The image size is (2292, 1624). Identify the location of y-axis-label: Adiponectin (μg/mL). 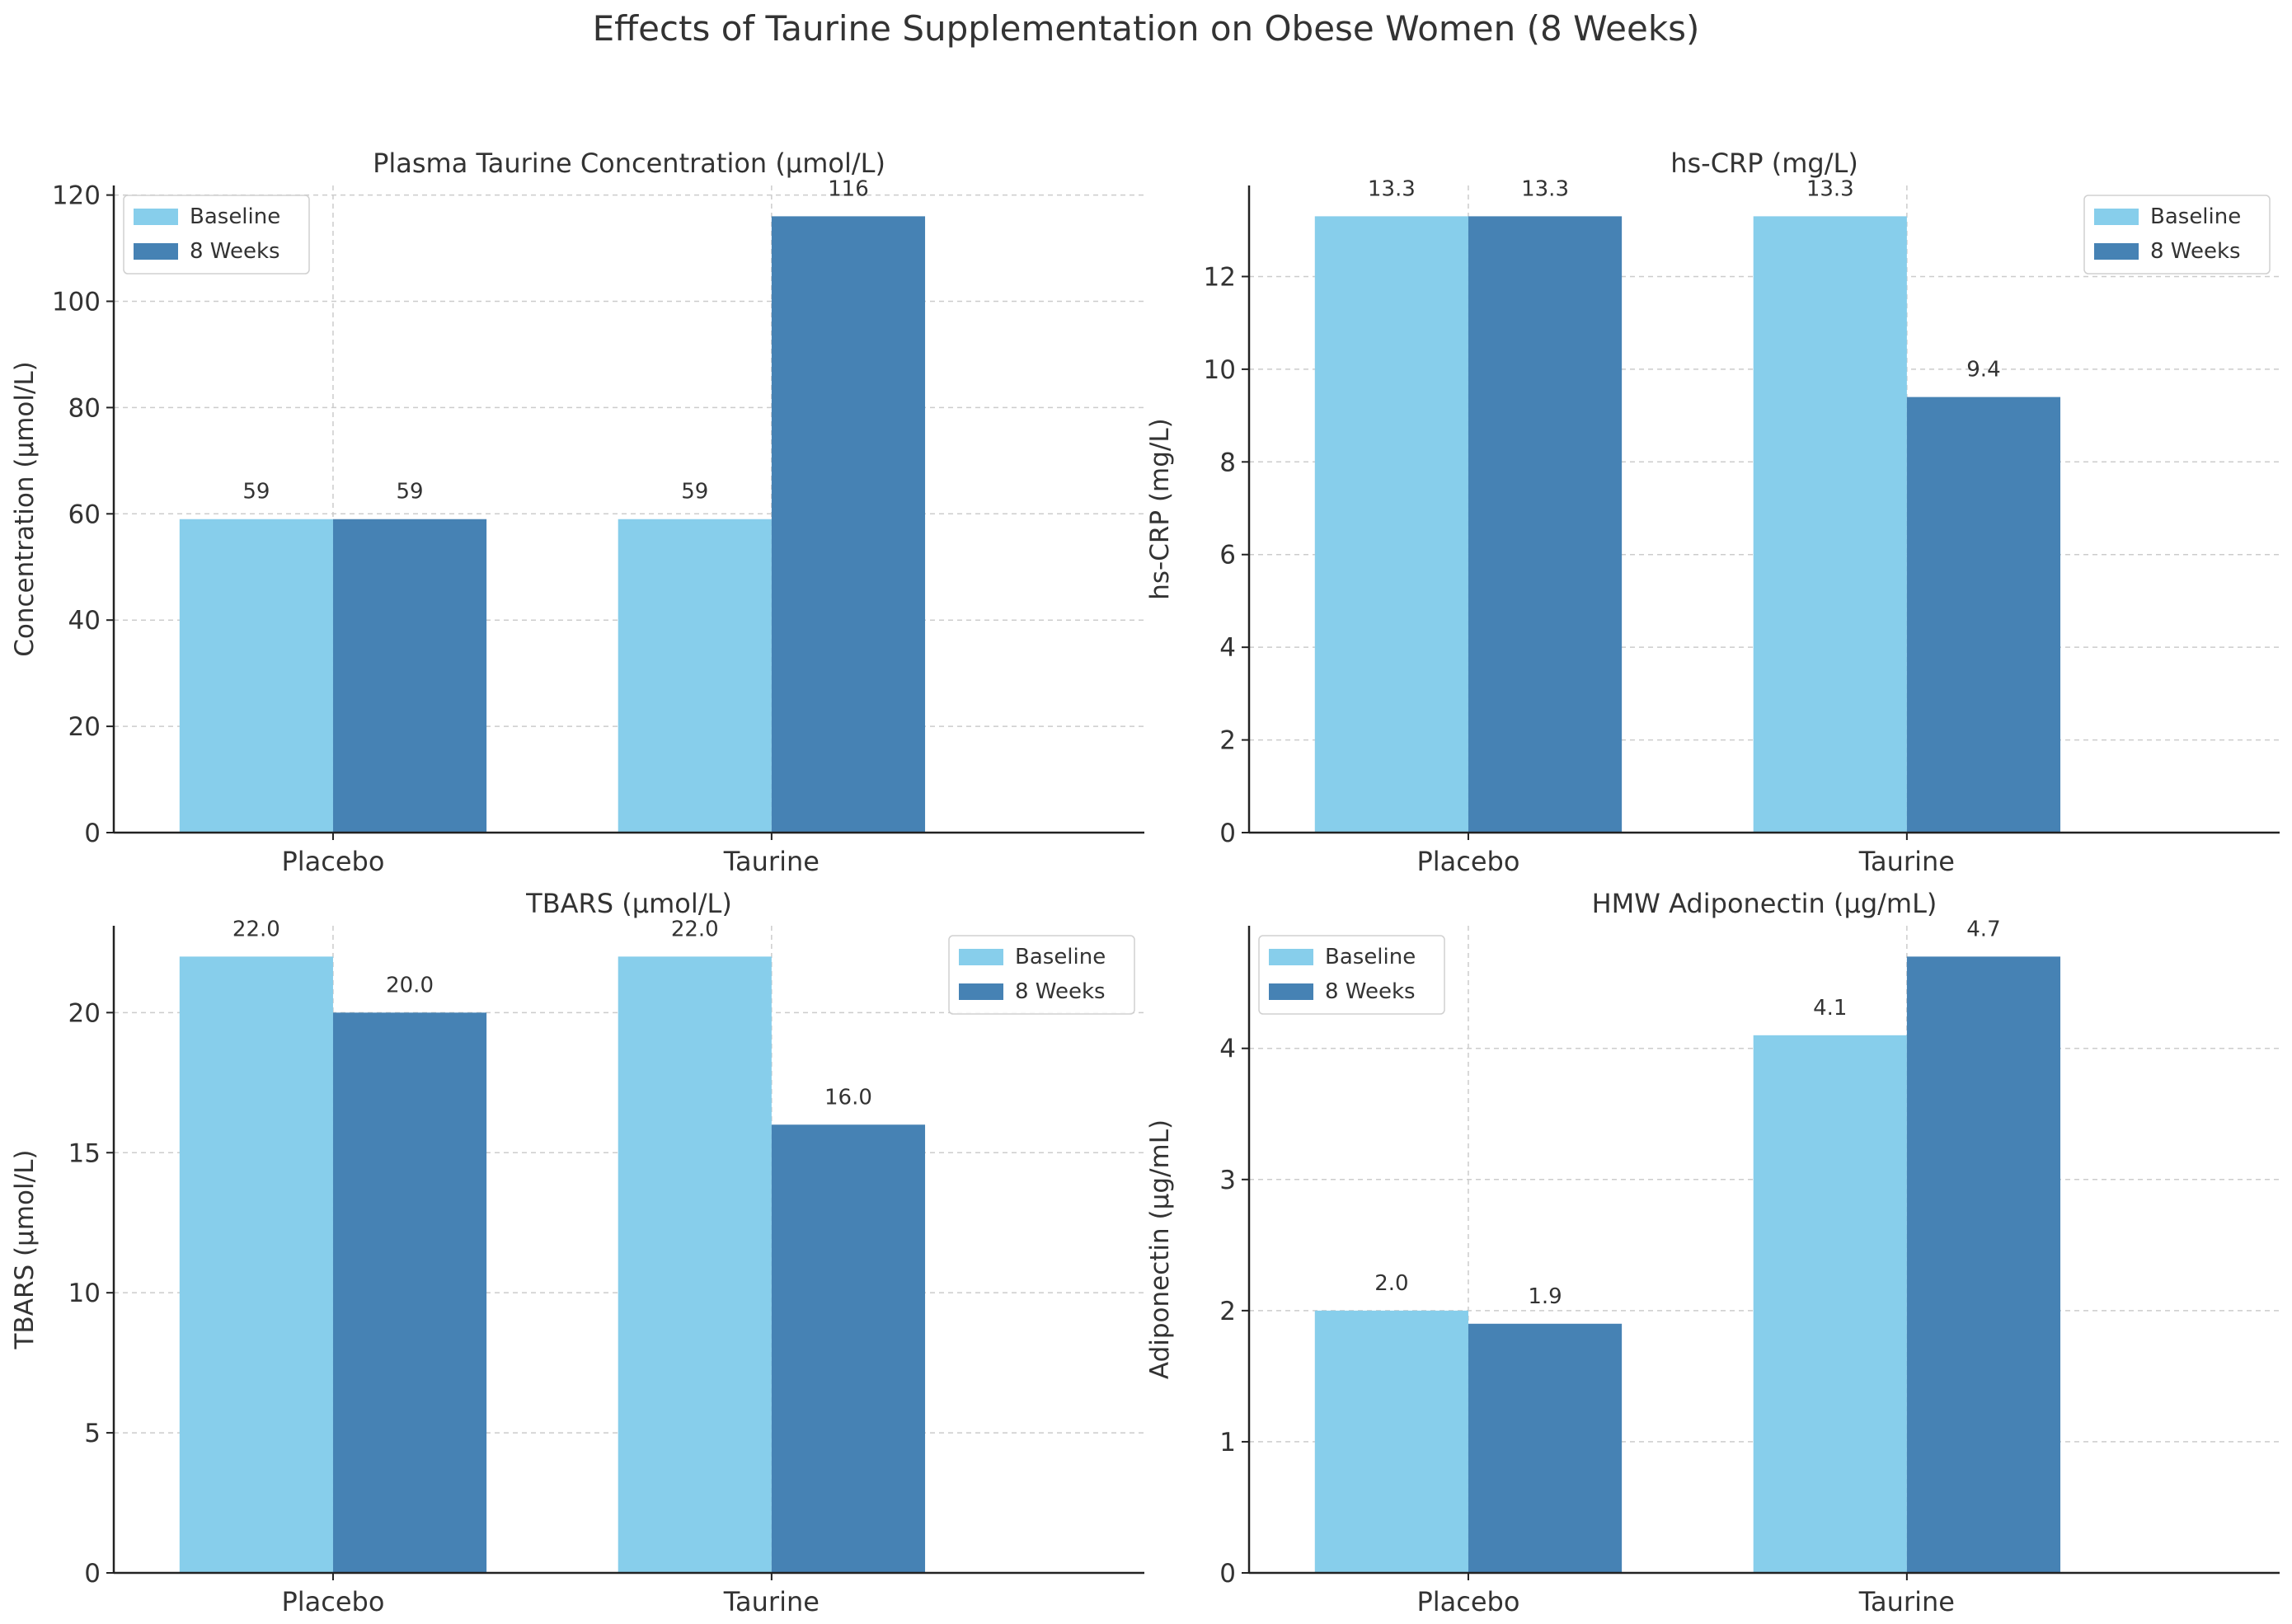
(1160, 1249).